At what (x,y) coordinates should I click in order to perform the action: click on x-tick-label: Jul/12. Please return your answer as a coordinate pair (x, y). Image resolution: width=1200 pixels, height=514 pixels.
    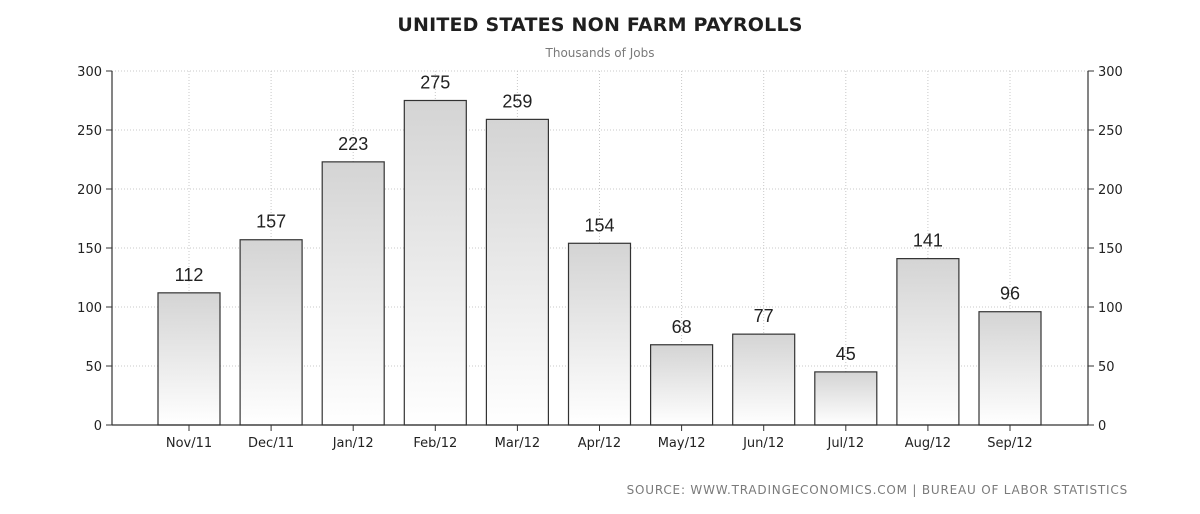
    Looking at the image, I should click on (845, 443).